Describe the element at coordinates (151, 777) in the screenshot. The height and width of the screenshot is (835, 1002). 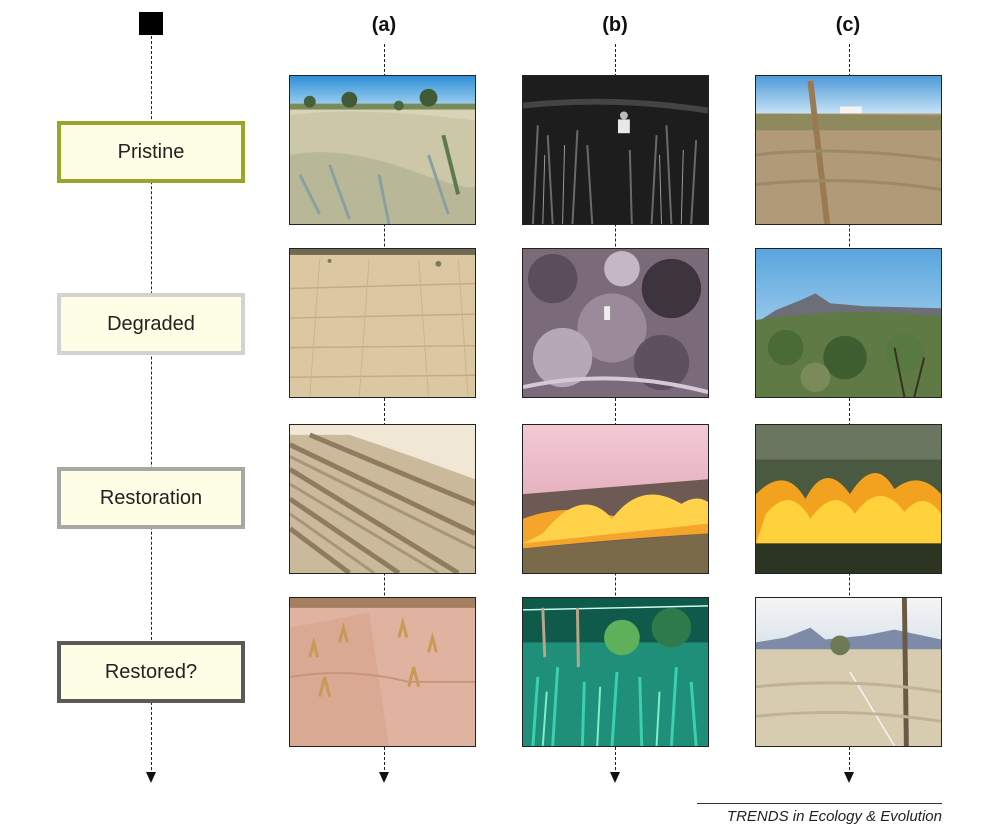
I see `timeline-arrow-left` at that location.